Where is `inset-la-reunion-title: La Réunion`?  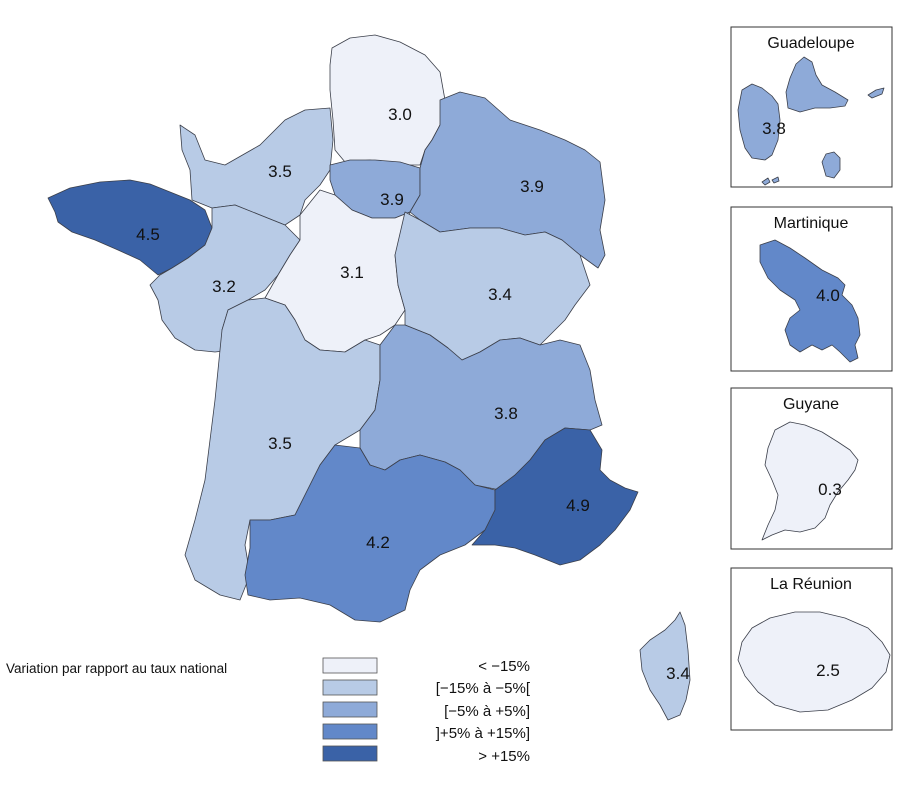
inset-la-reunion-title: La Réunion is located at coordinates (811, 584).